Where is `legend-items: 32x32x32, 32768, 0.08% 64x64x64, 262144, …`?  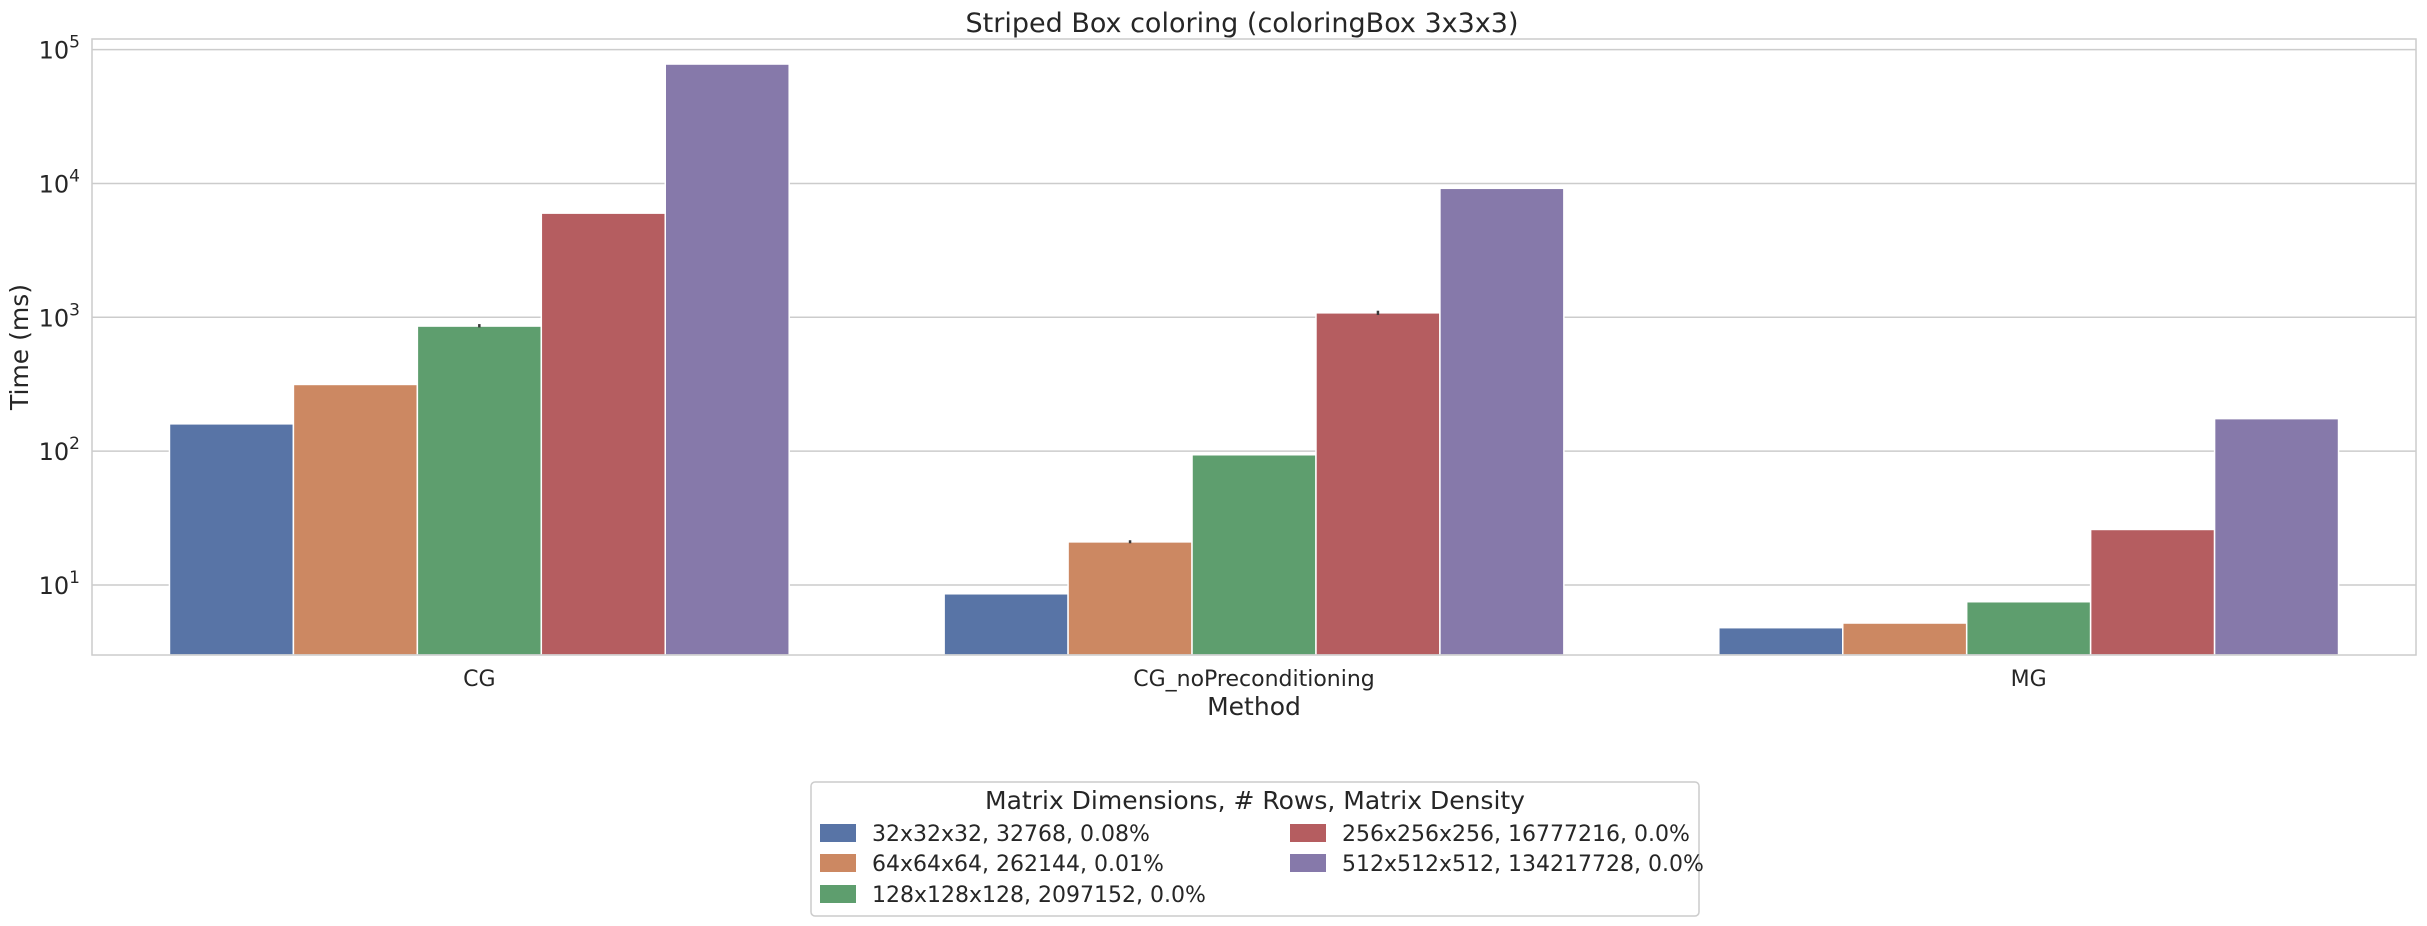 legend-items: 32x32x32, 32768, 0.08% 64x64x64, 262144, … is located at coordinates (1262, 865).